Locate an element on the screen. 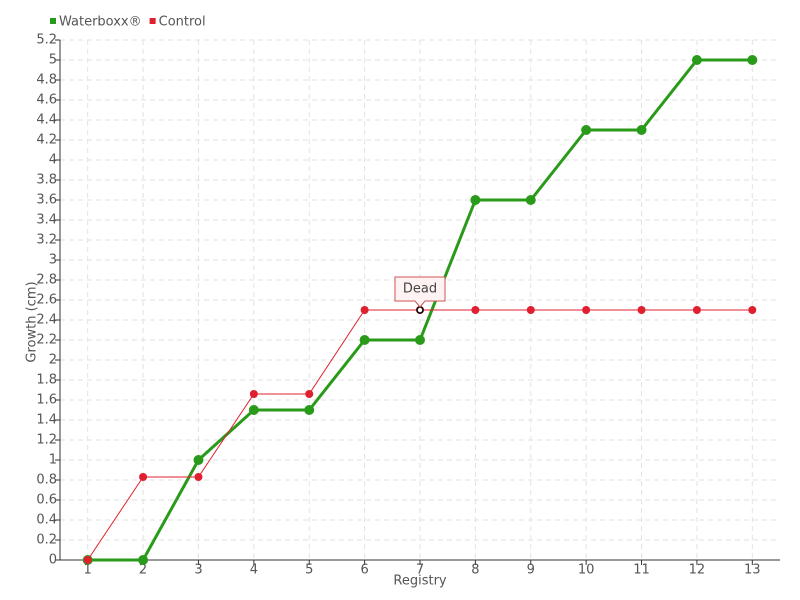  y-tick-label: 0 is located at coordinates (53, 560).